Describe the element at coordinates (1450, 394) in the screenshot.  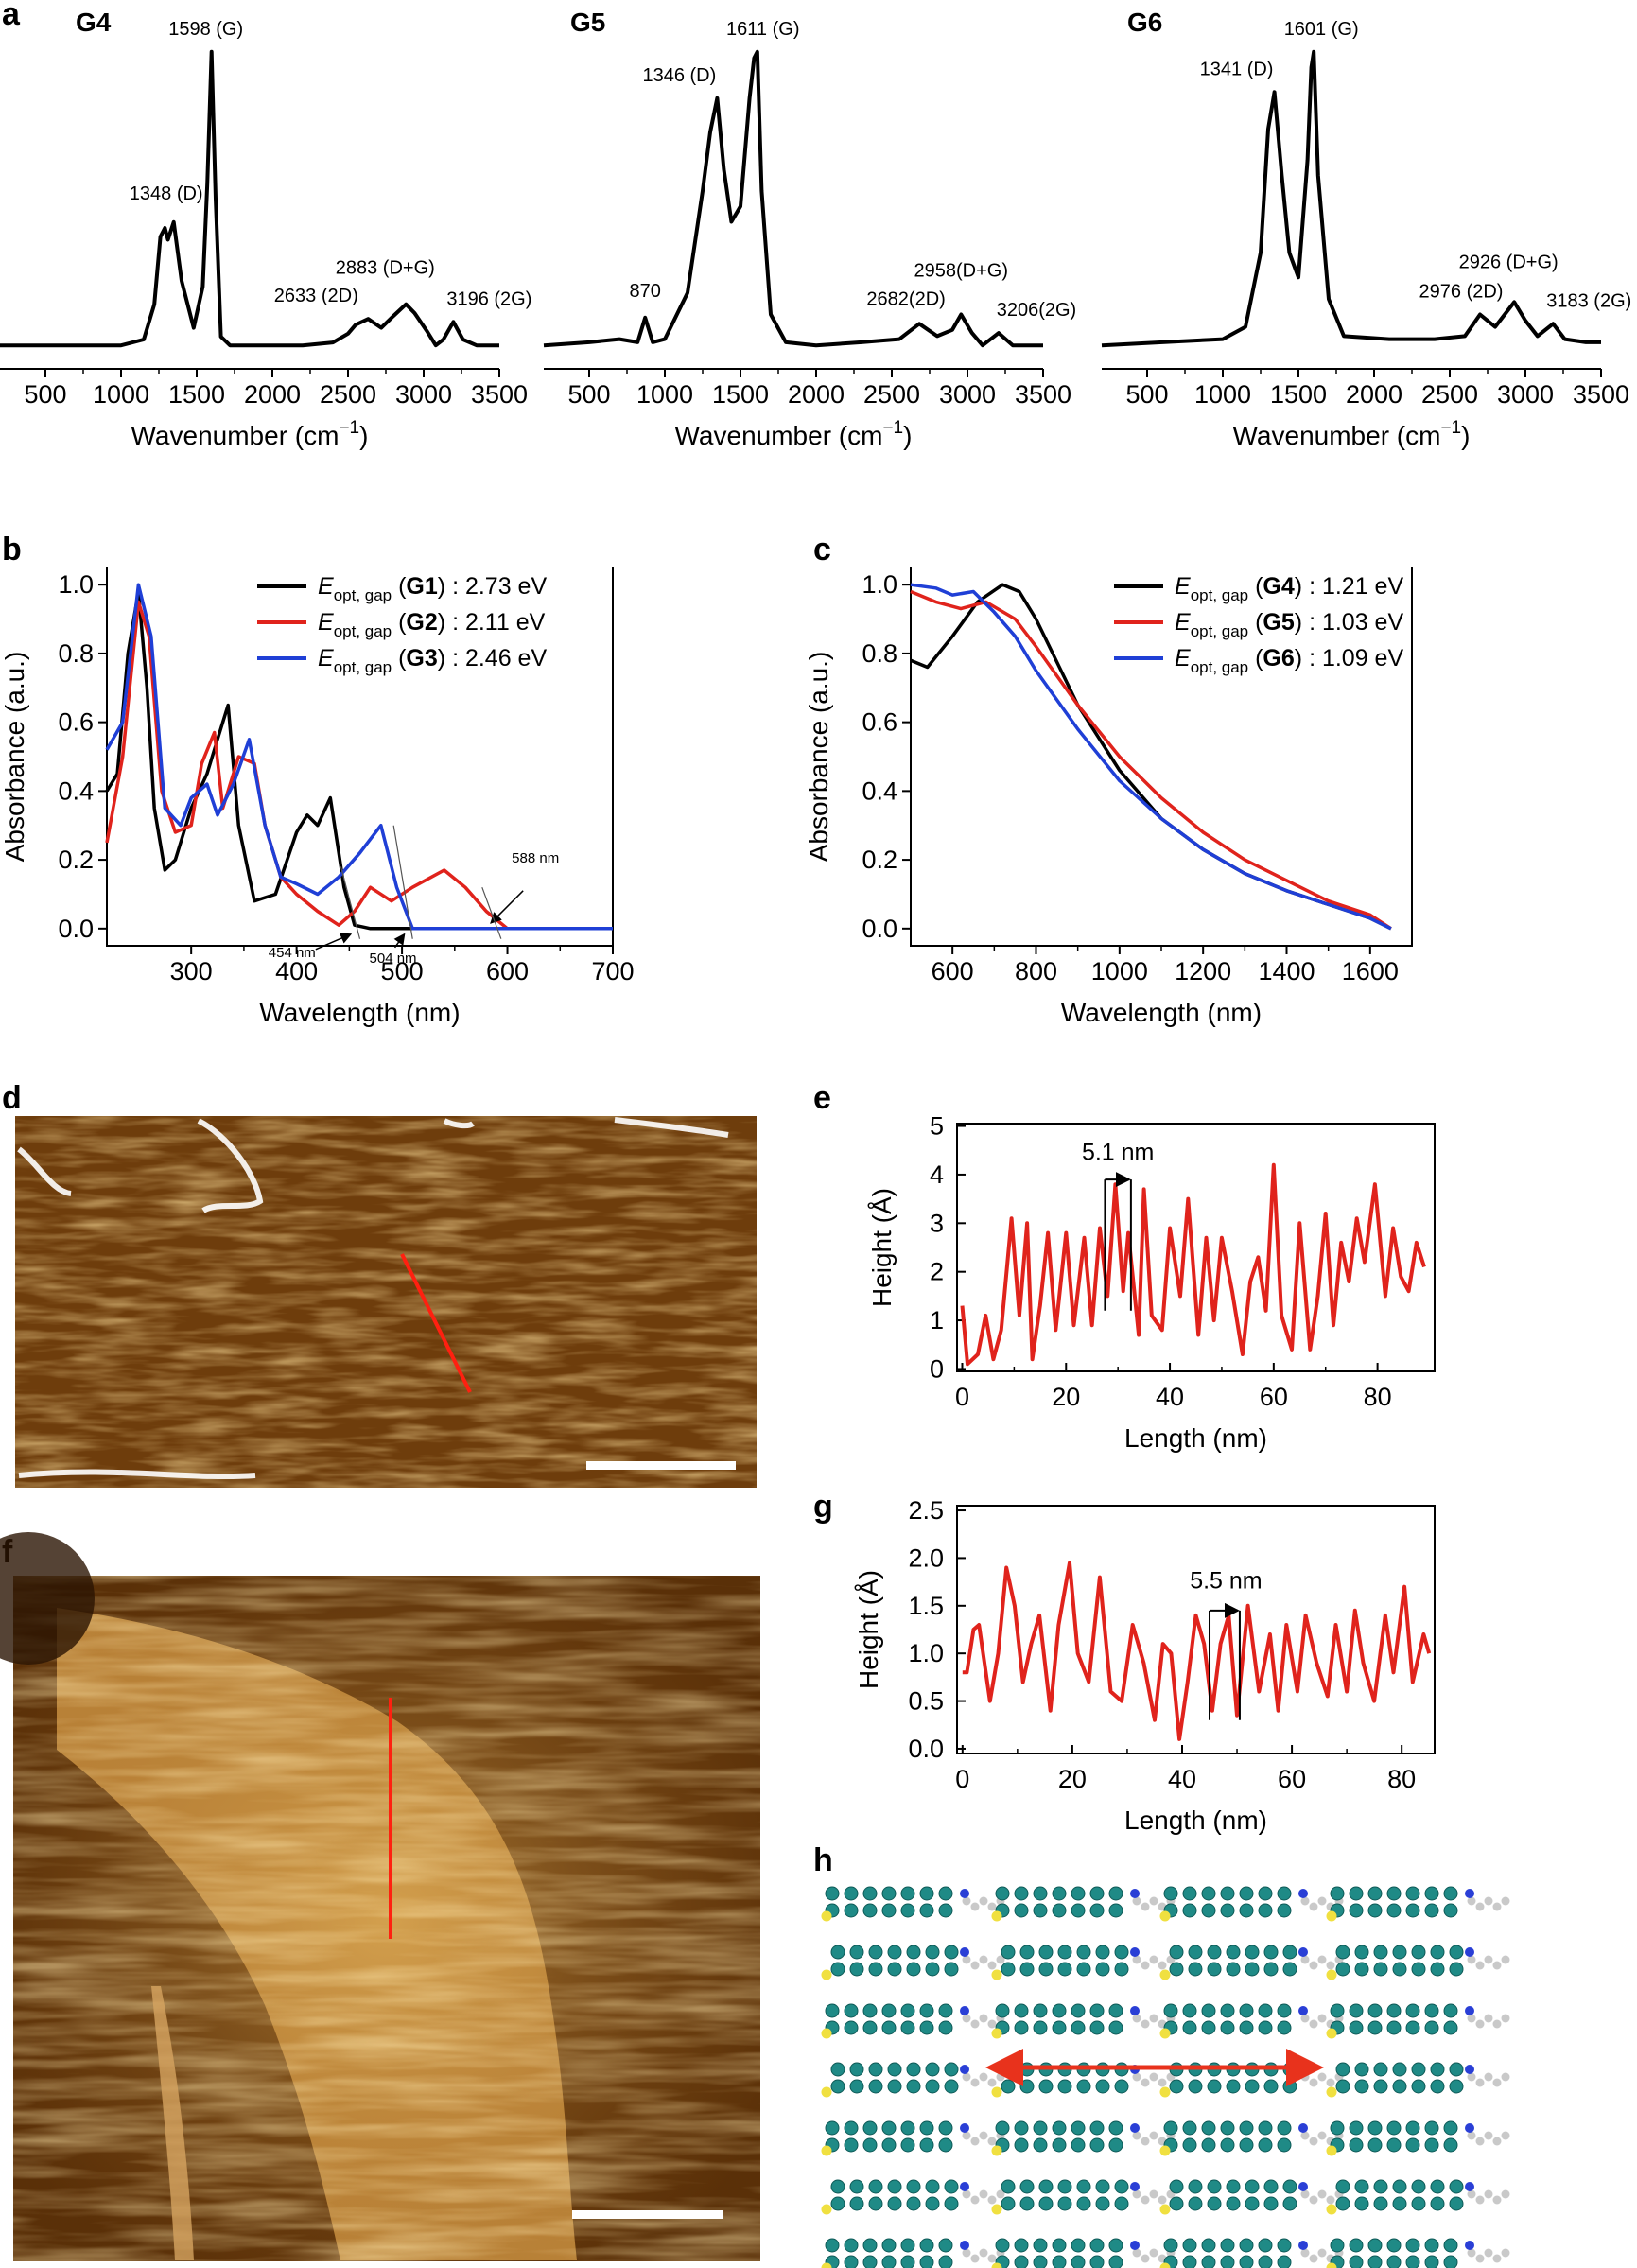
I see `x-tick-label-2500: 2500` at that location.